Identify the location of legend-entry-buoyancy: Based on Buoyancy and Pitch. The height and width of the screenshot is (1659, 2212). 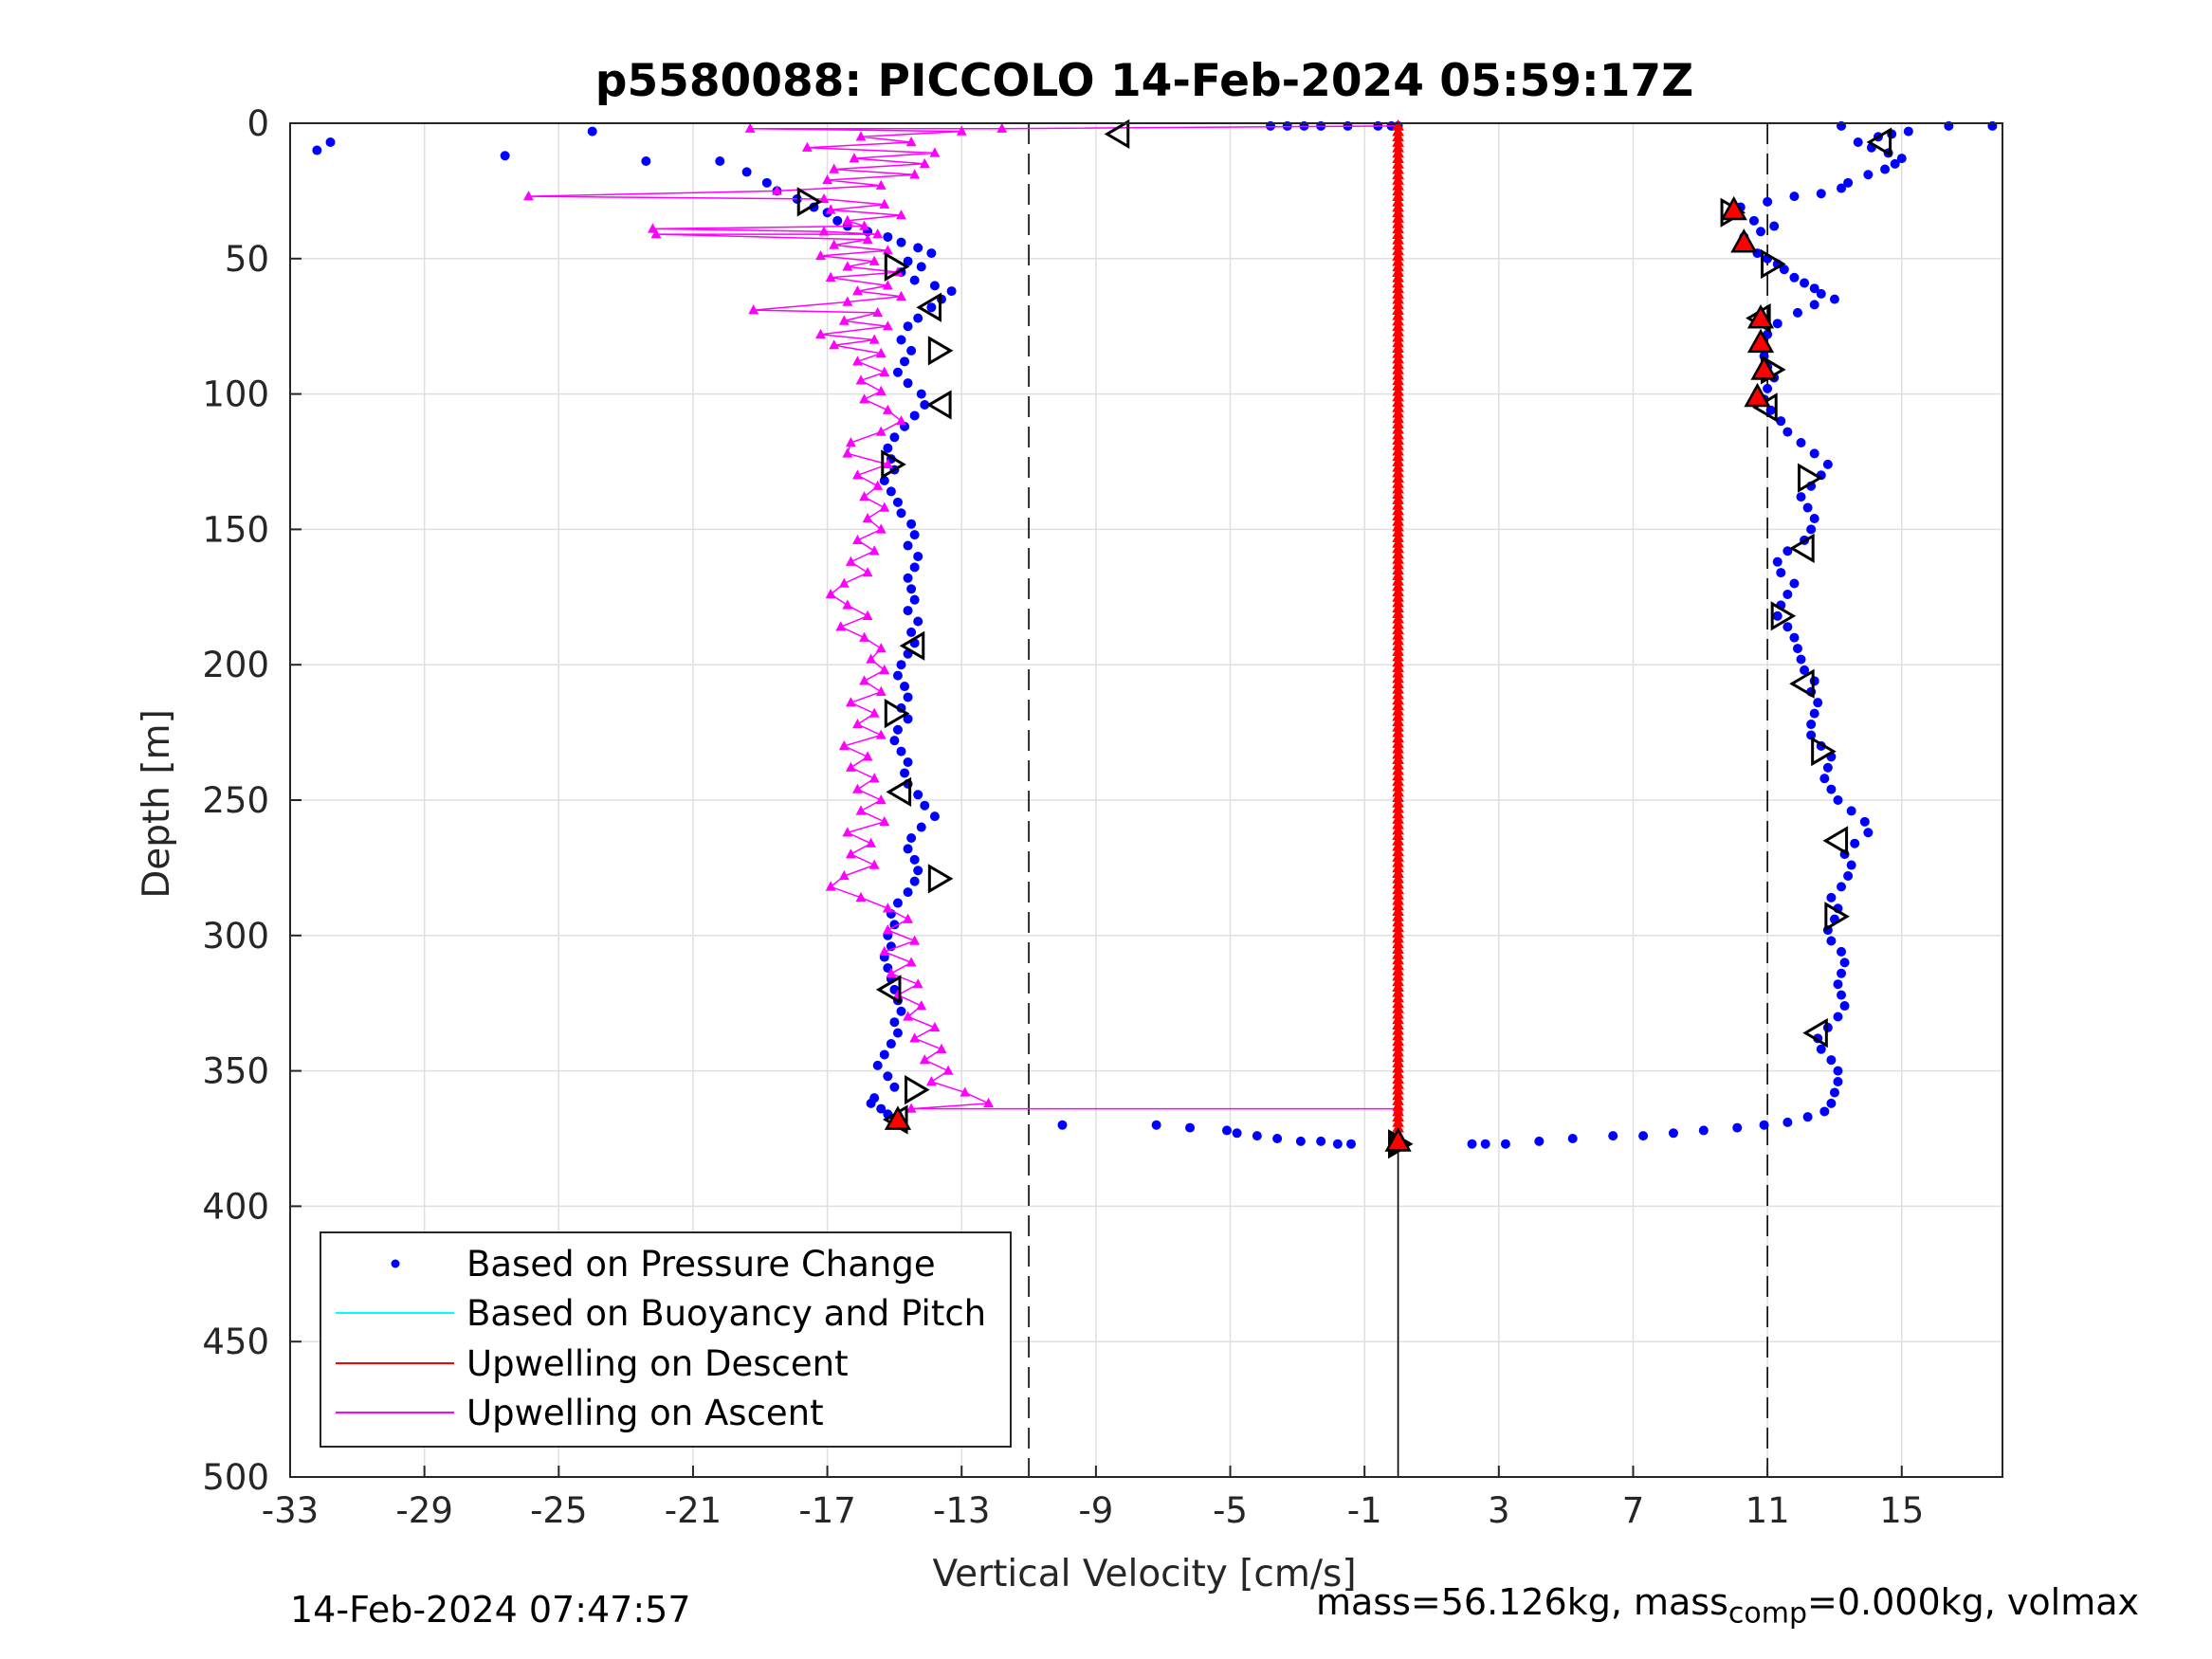
(661, 1313).